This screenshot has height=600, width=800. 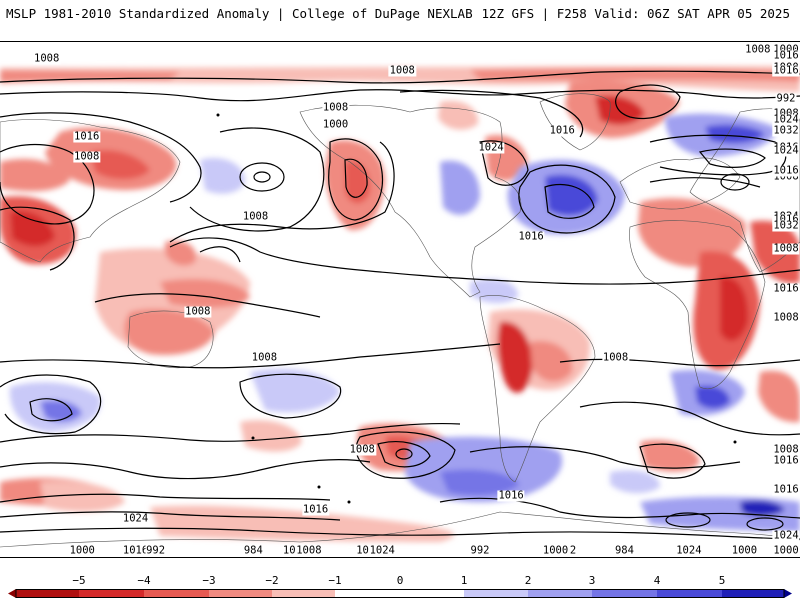 I want to click on pos-anomaly-n-atlantic-core, so click(x=571, y=195).